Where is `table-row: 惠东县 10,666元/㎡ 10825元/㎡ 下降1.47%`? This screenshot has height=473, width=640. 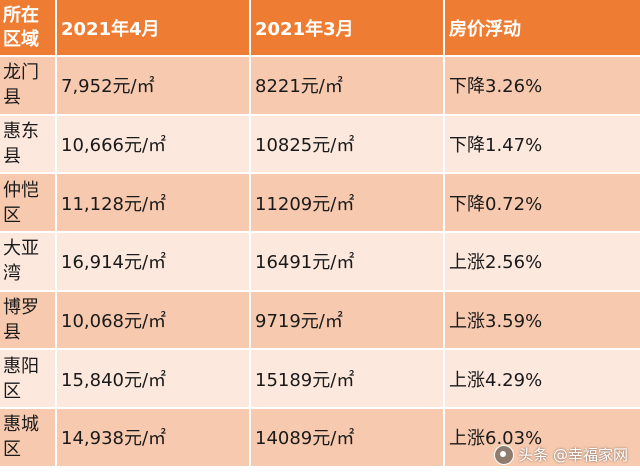
table-row: 惠东县 10,666元/㎡ 10825元/㎡ 下降1.47% is located at coordinates (320, 144).